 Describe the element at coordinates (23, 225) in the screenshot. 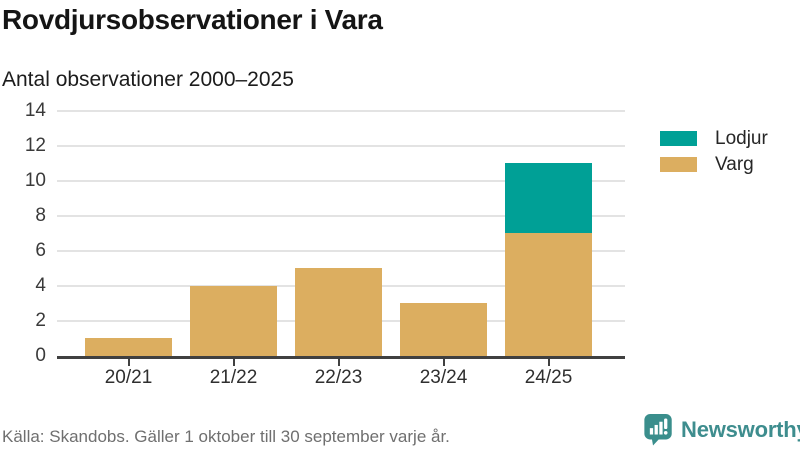

I see `y-axis: 0 2 4 6 8 10 12 14` at that location.